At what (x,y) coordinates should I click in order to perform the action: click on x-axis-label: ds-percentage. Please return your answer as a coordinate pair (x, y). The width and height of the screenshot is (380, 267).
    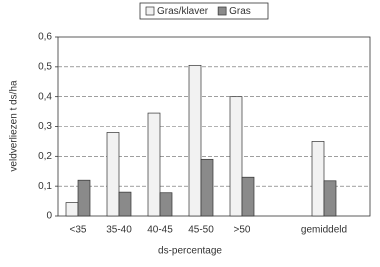
    Looking at the image, I should click on (190, 251).